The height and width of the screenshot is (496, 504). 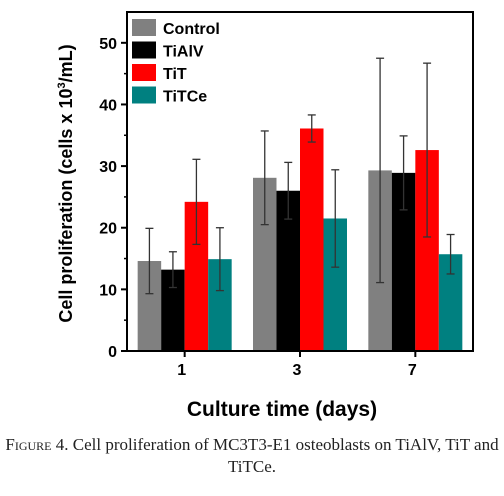 What do you see at coordinates (176, 62) in the screenshot?
I see `legend: Control TiAlV TiT TiTCe` at bounding box center [176, 62].